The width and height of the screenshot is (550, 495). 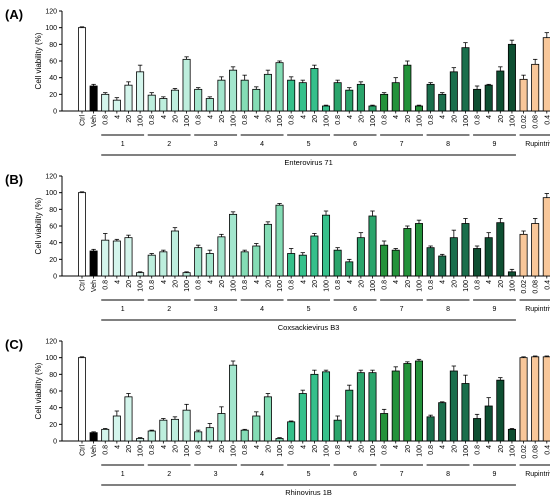 I want to click on x-tick-label: 0.08, so click(x=536, y=452).